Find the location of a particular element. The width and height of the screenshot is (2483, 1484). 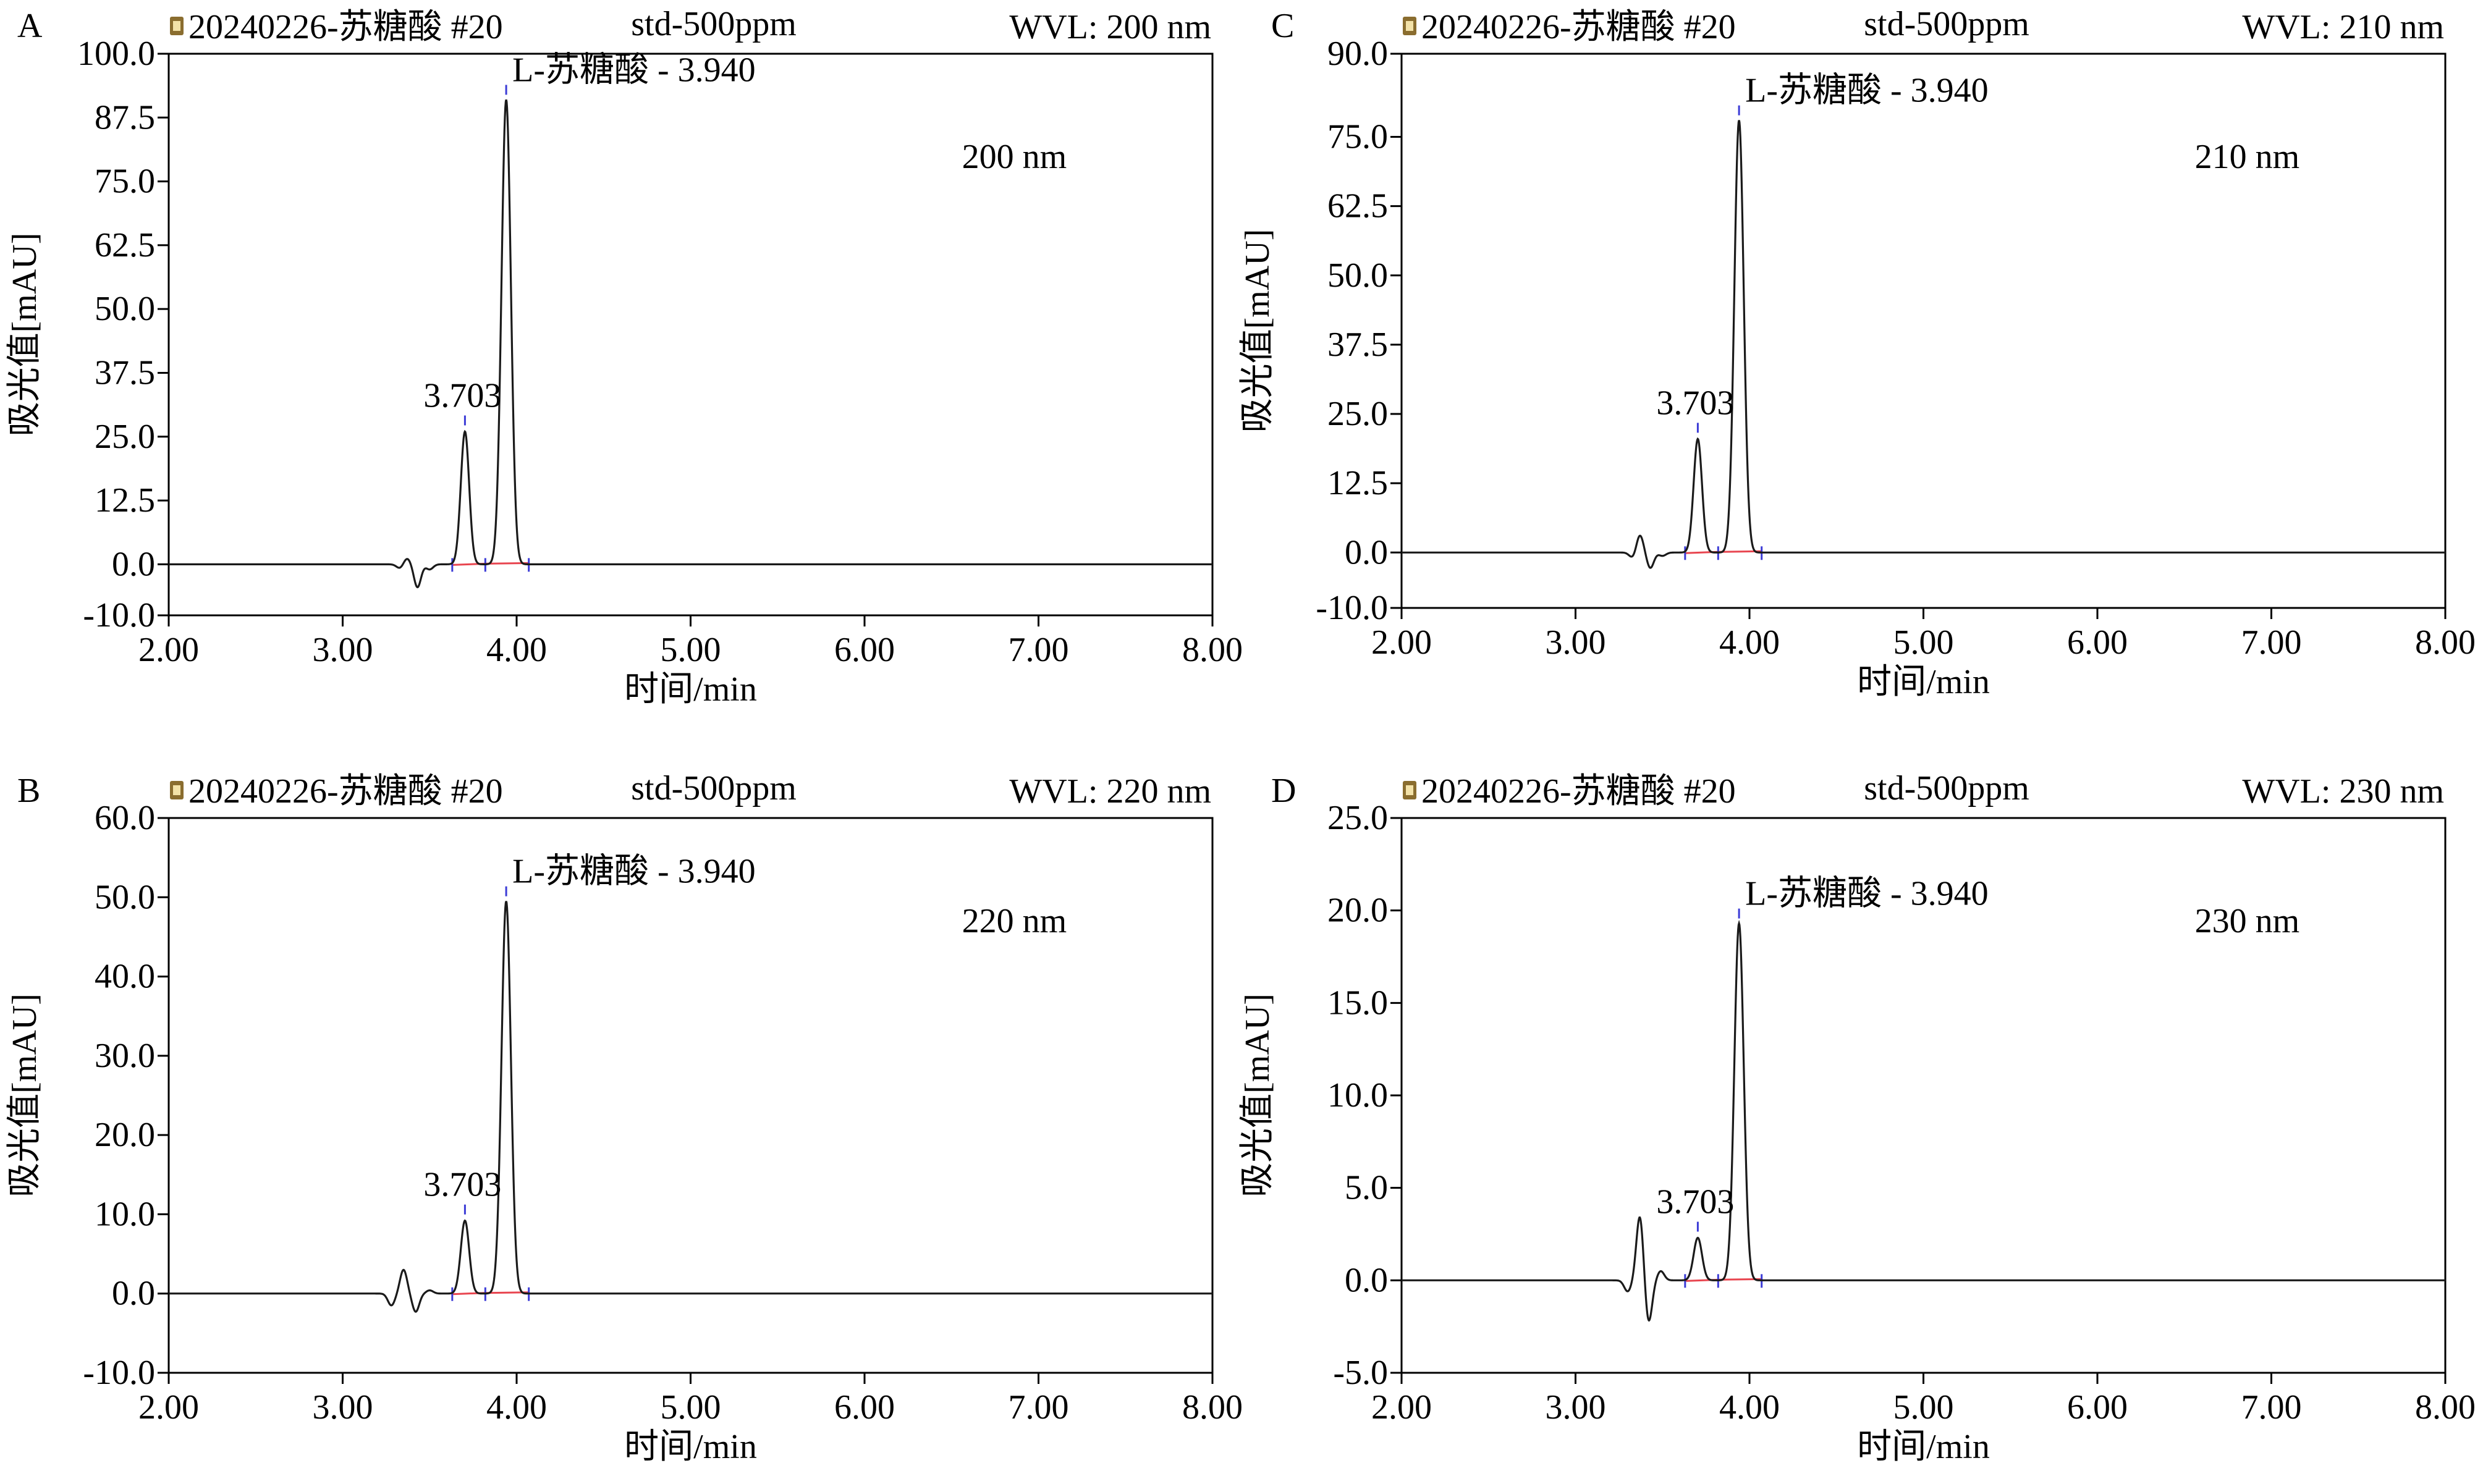

panel-letter: D is located at coordinates (1283, 791).